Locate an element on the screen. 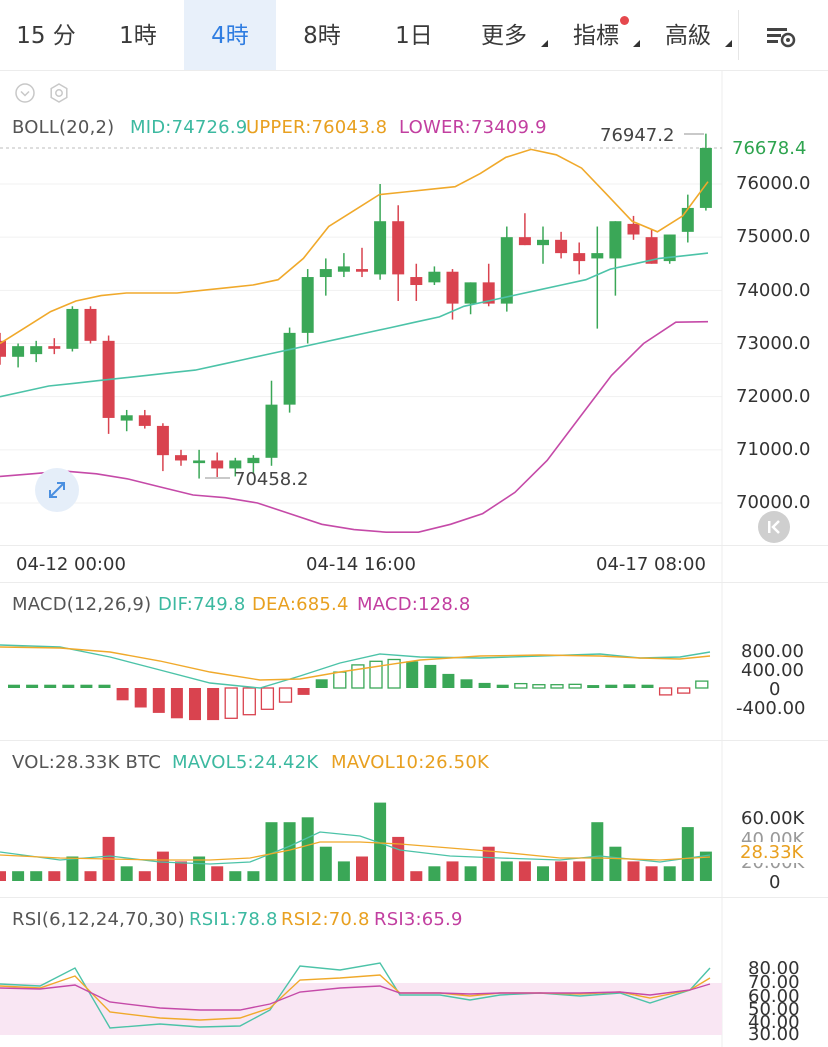 The height and width of the screenshot is (1047, 828). y-tick-73000: 73000.0 is located at coordinates (773, 343).